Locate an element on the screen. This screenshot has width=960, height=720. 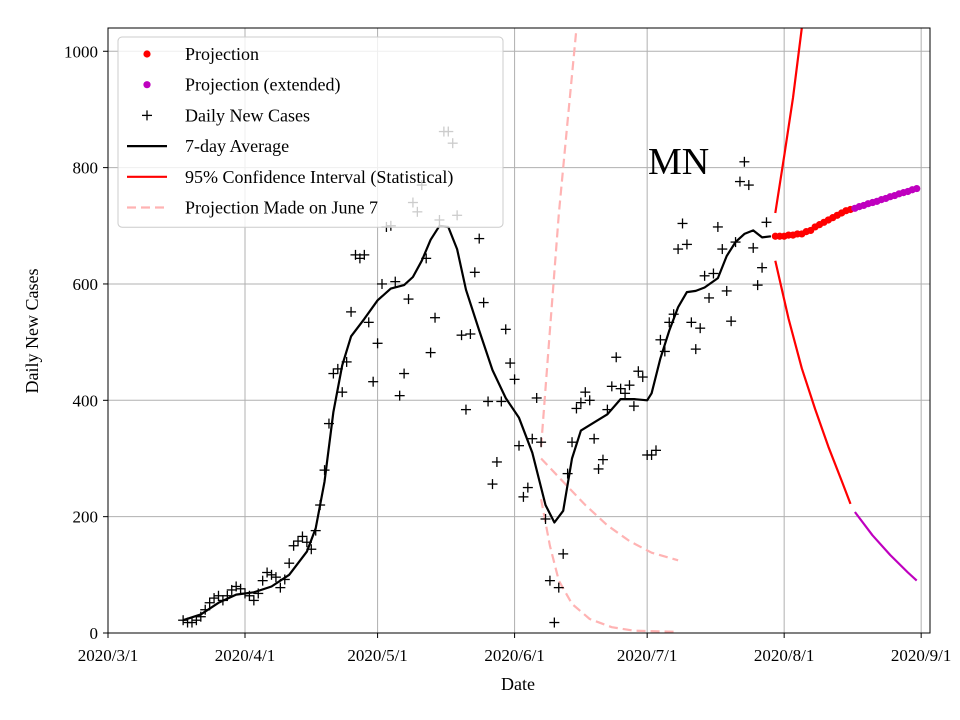
y-tick-label: 0 is located at coordinates (94, 633).